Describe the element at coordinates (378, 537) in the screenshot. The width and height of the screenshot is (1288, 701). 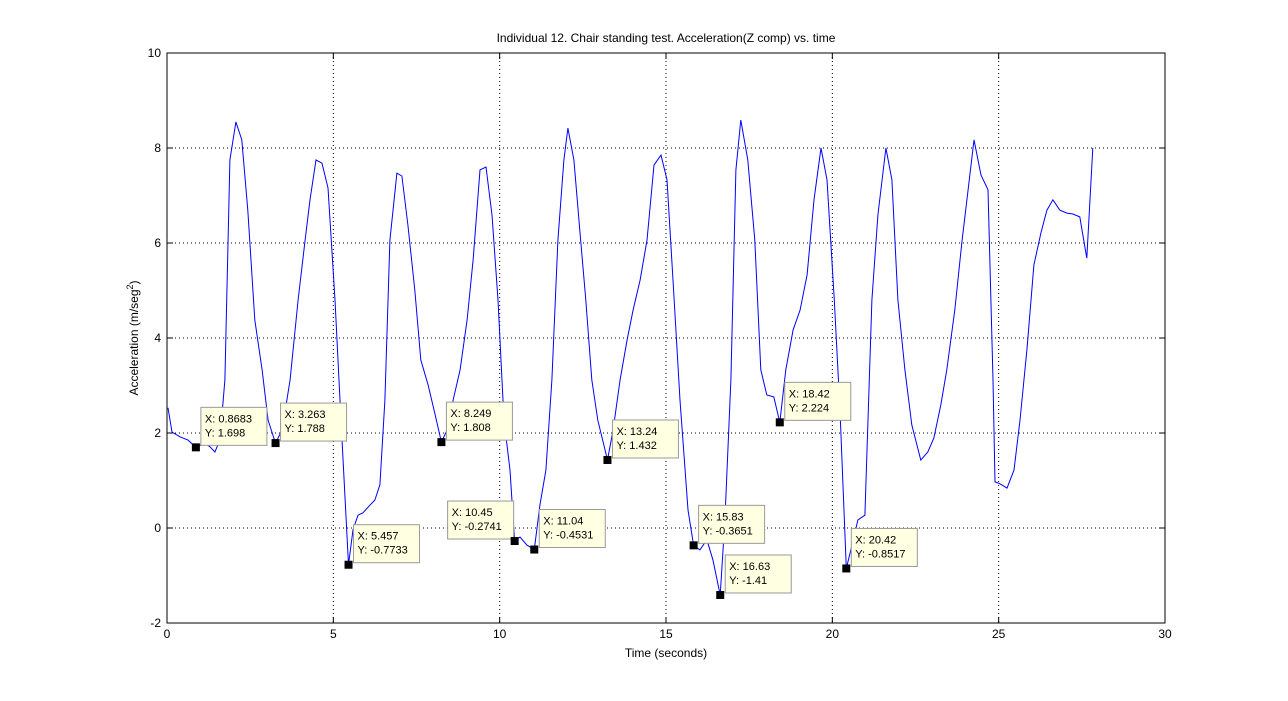
I see `datatip-label: X: 5.457` at that location.